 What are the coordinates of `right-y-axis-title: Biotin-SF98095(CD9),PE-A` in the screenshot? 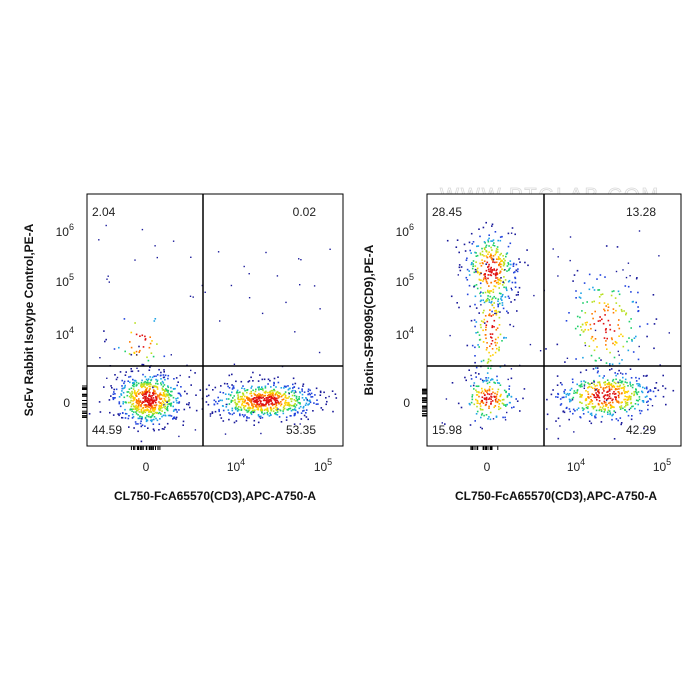 It's located at (369, 319).